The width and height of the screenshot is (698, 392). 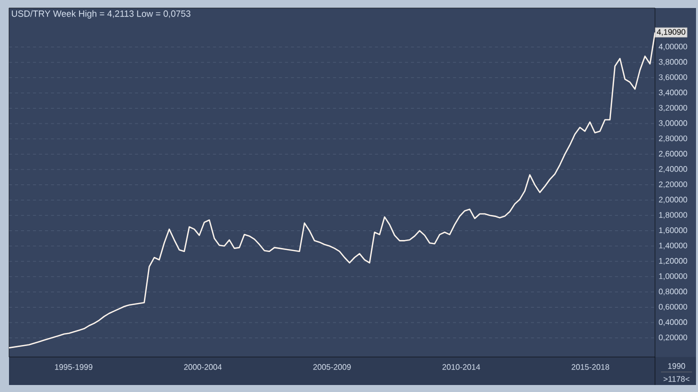 What do you see at coordinates (671, 32) in the screenshot?
I see `annotation: 4,19090` at bounding box center [671, 32].